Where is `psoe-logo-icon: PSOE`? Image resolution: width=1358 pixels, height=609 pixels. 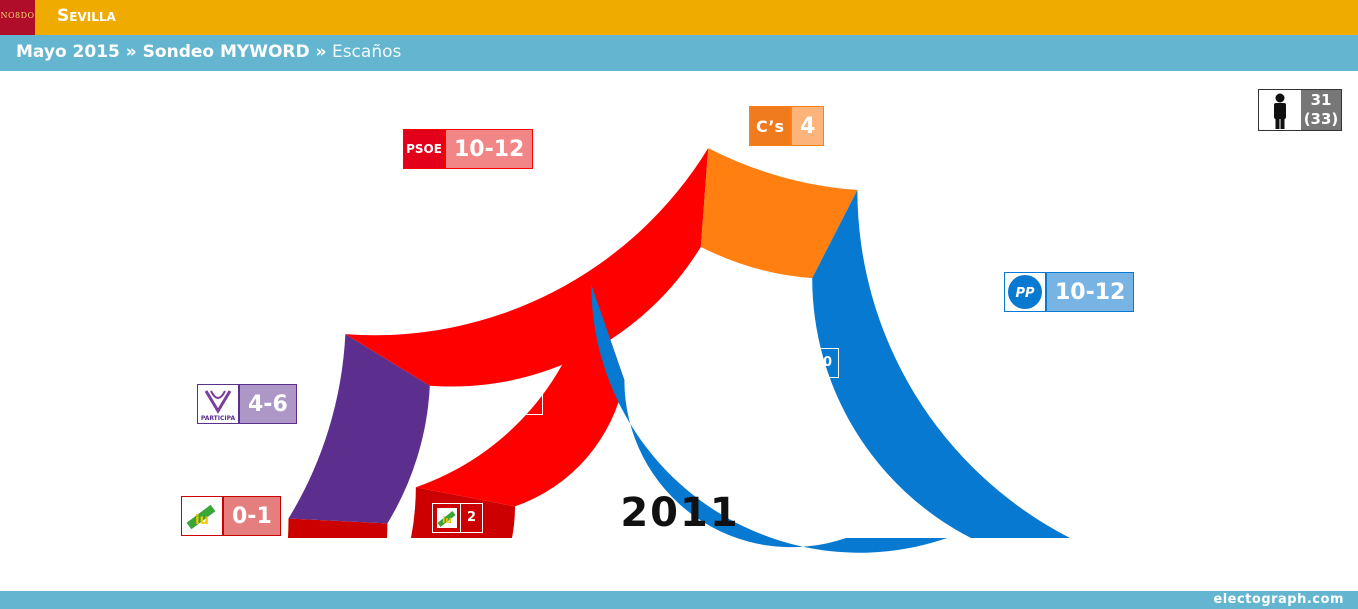 psoe-logo-icon: PSOE is located at coordinates (424, 149).